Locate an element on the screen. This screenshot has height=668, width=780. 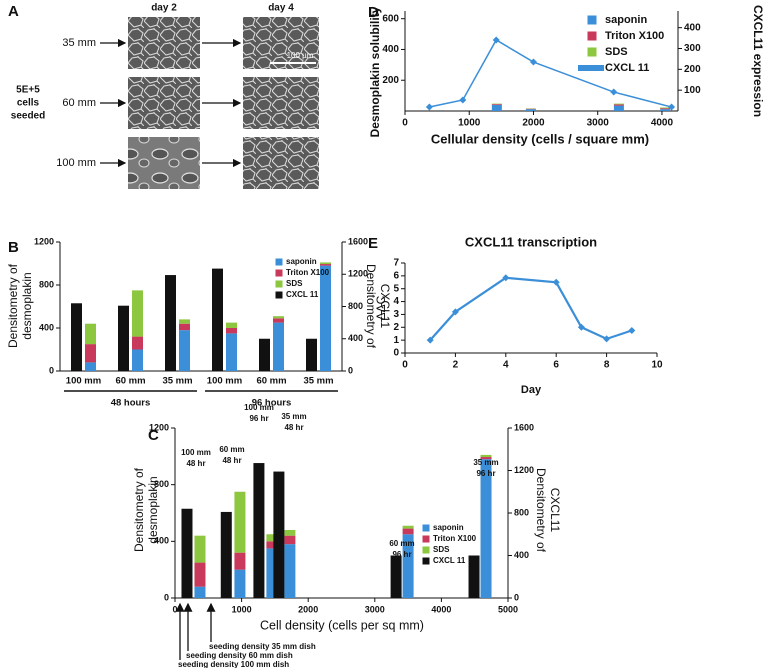
y-tick-label: 4 is located at coordinates (396, 301).